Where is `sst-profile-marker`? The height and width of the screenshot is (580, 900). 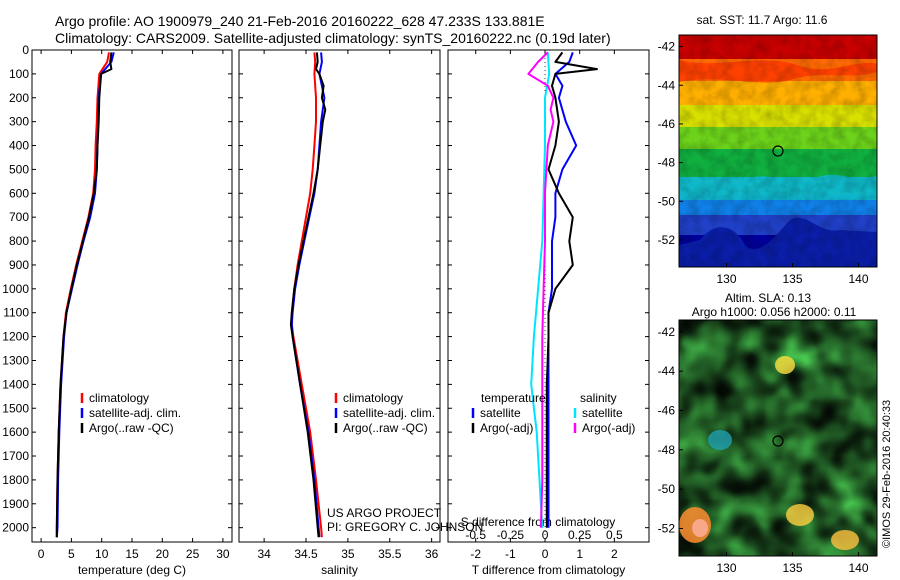 sst-profile-marker is located at coordinates (778, 151).